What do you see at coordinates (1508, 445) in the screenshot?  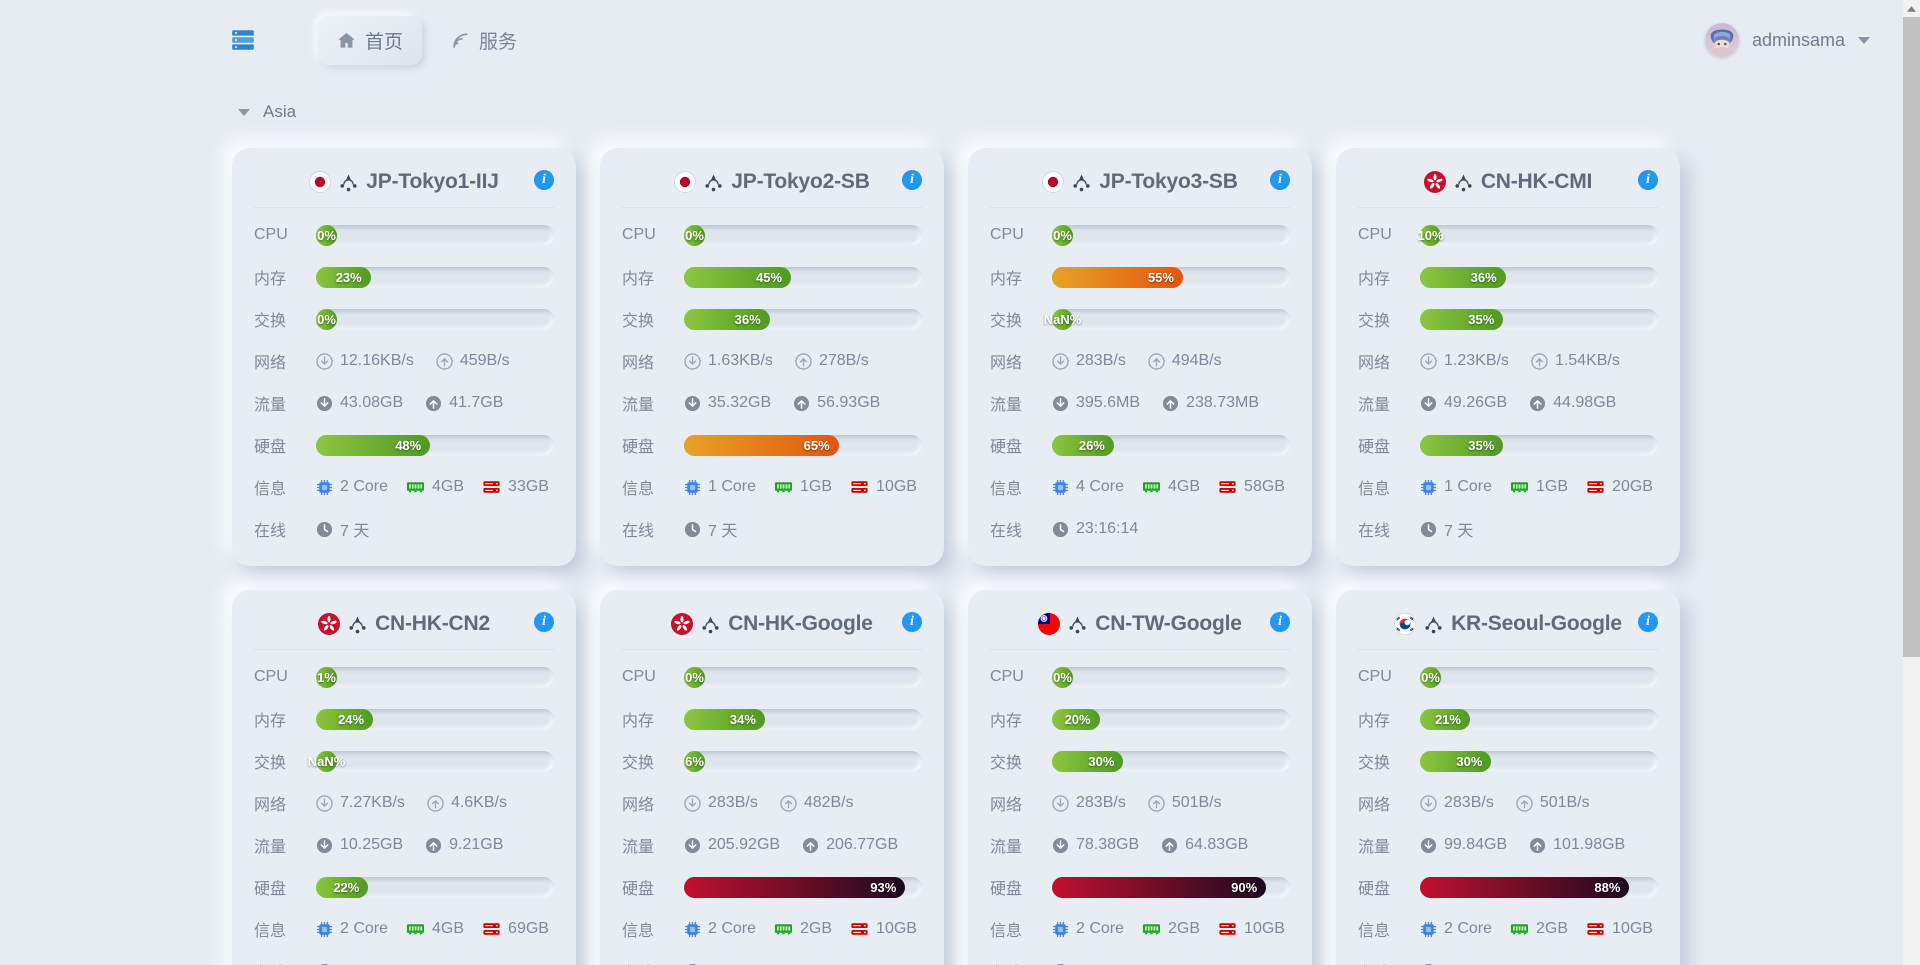 I see `disk-row: 硬盘 35%` at bounding box center [1508, 445].